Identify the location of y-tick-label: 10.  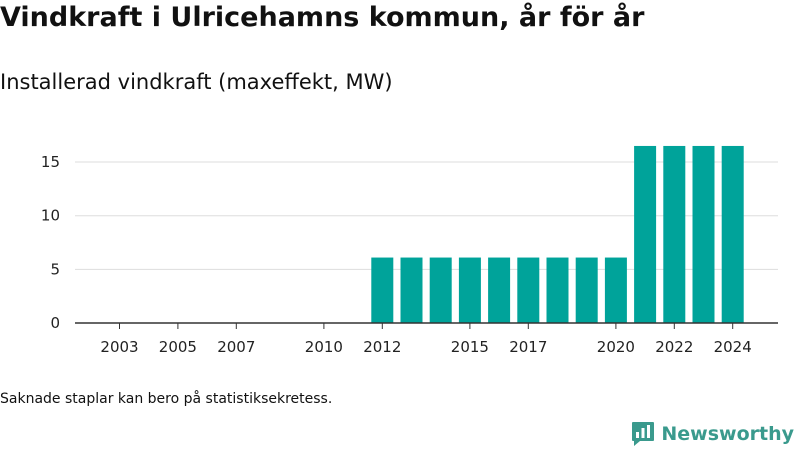
(50, 216).